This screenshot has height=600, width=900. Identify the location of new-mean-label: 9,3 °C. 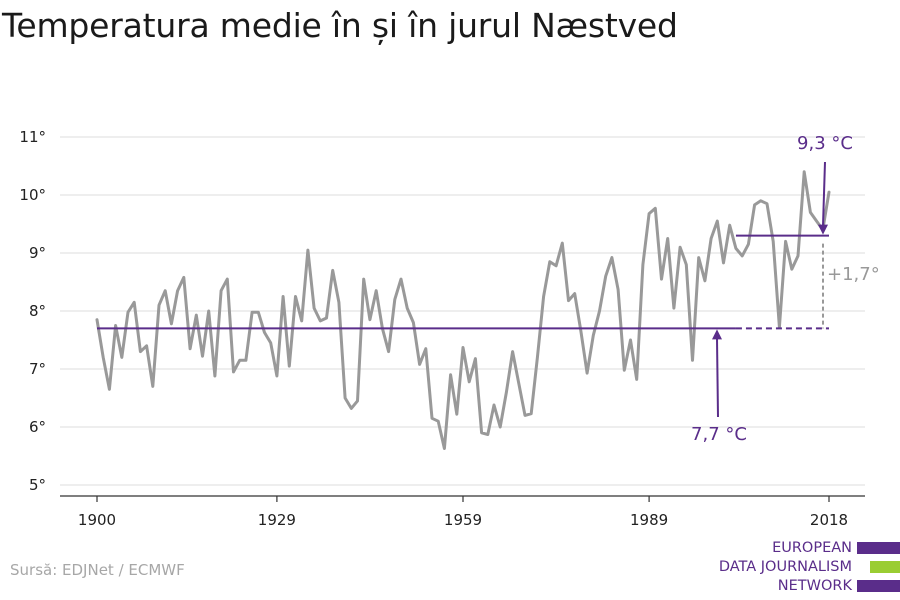
(825, 143).